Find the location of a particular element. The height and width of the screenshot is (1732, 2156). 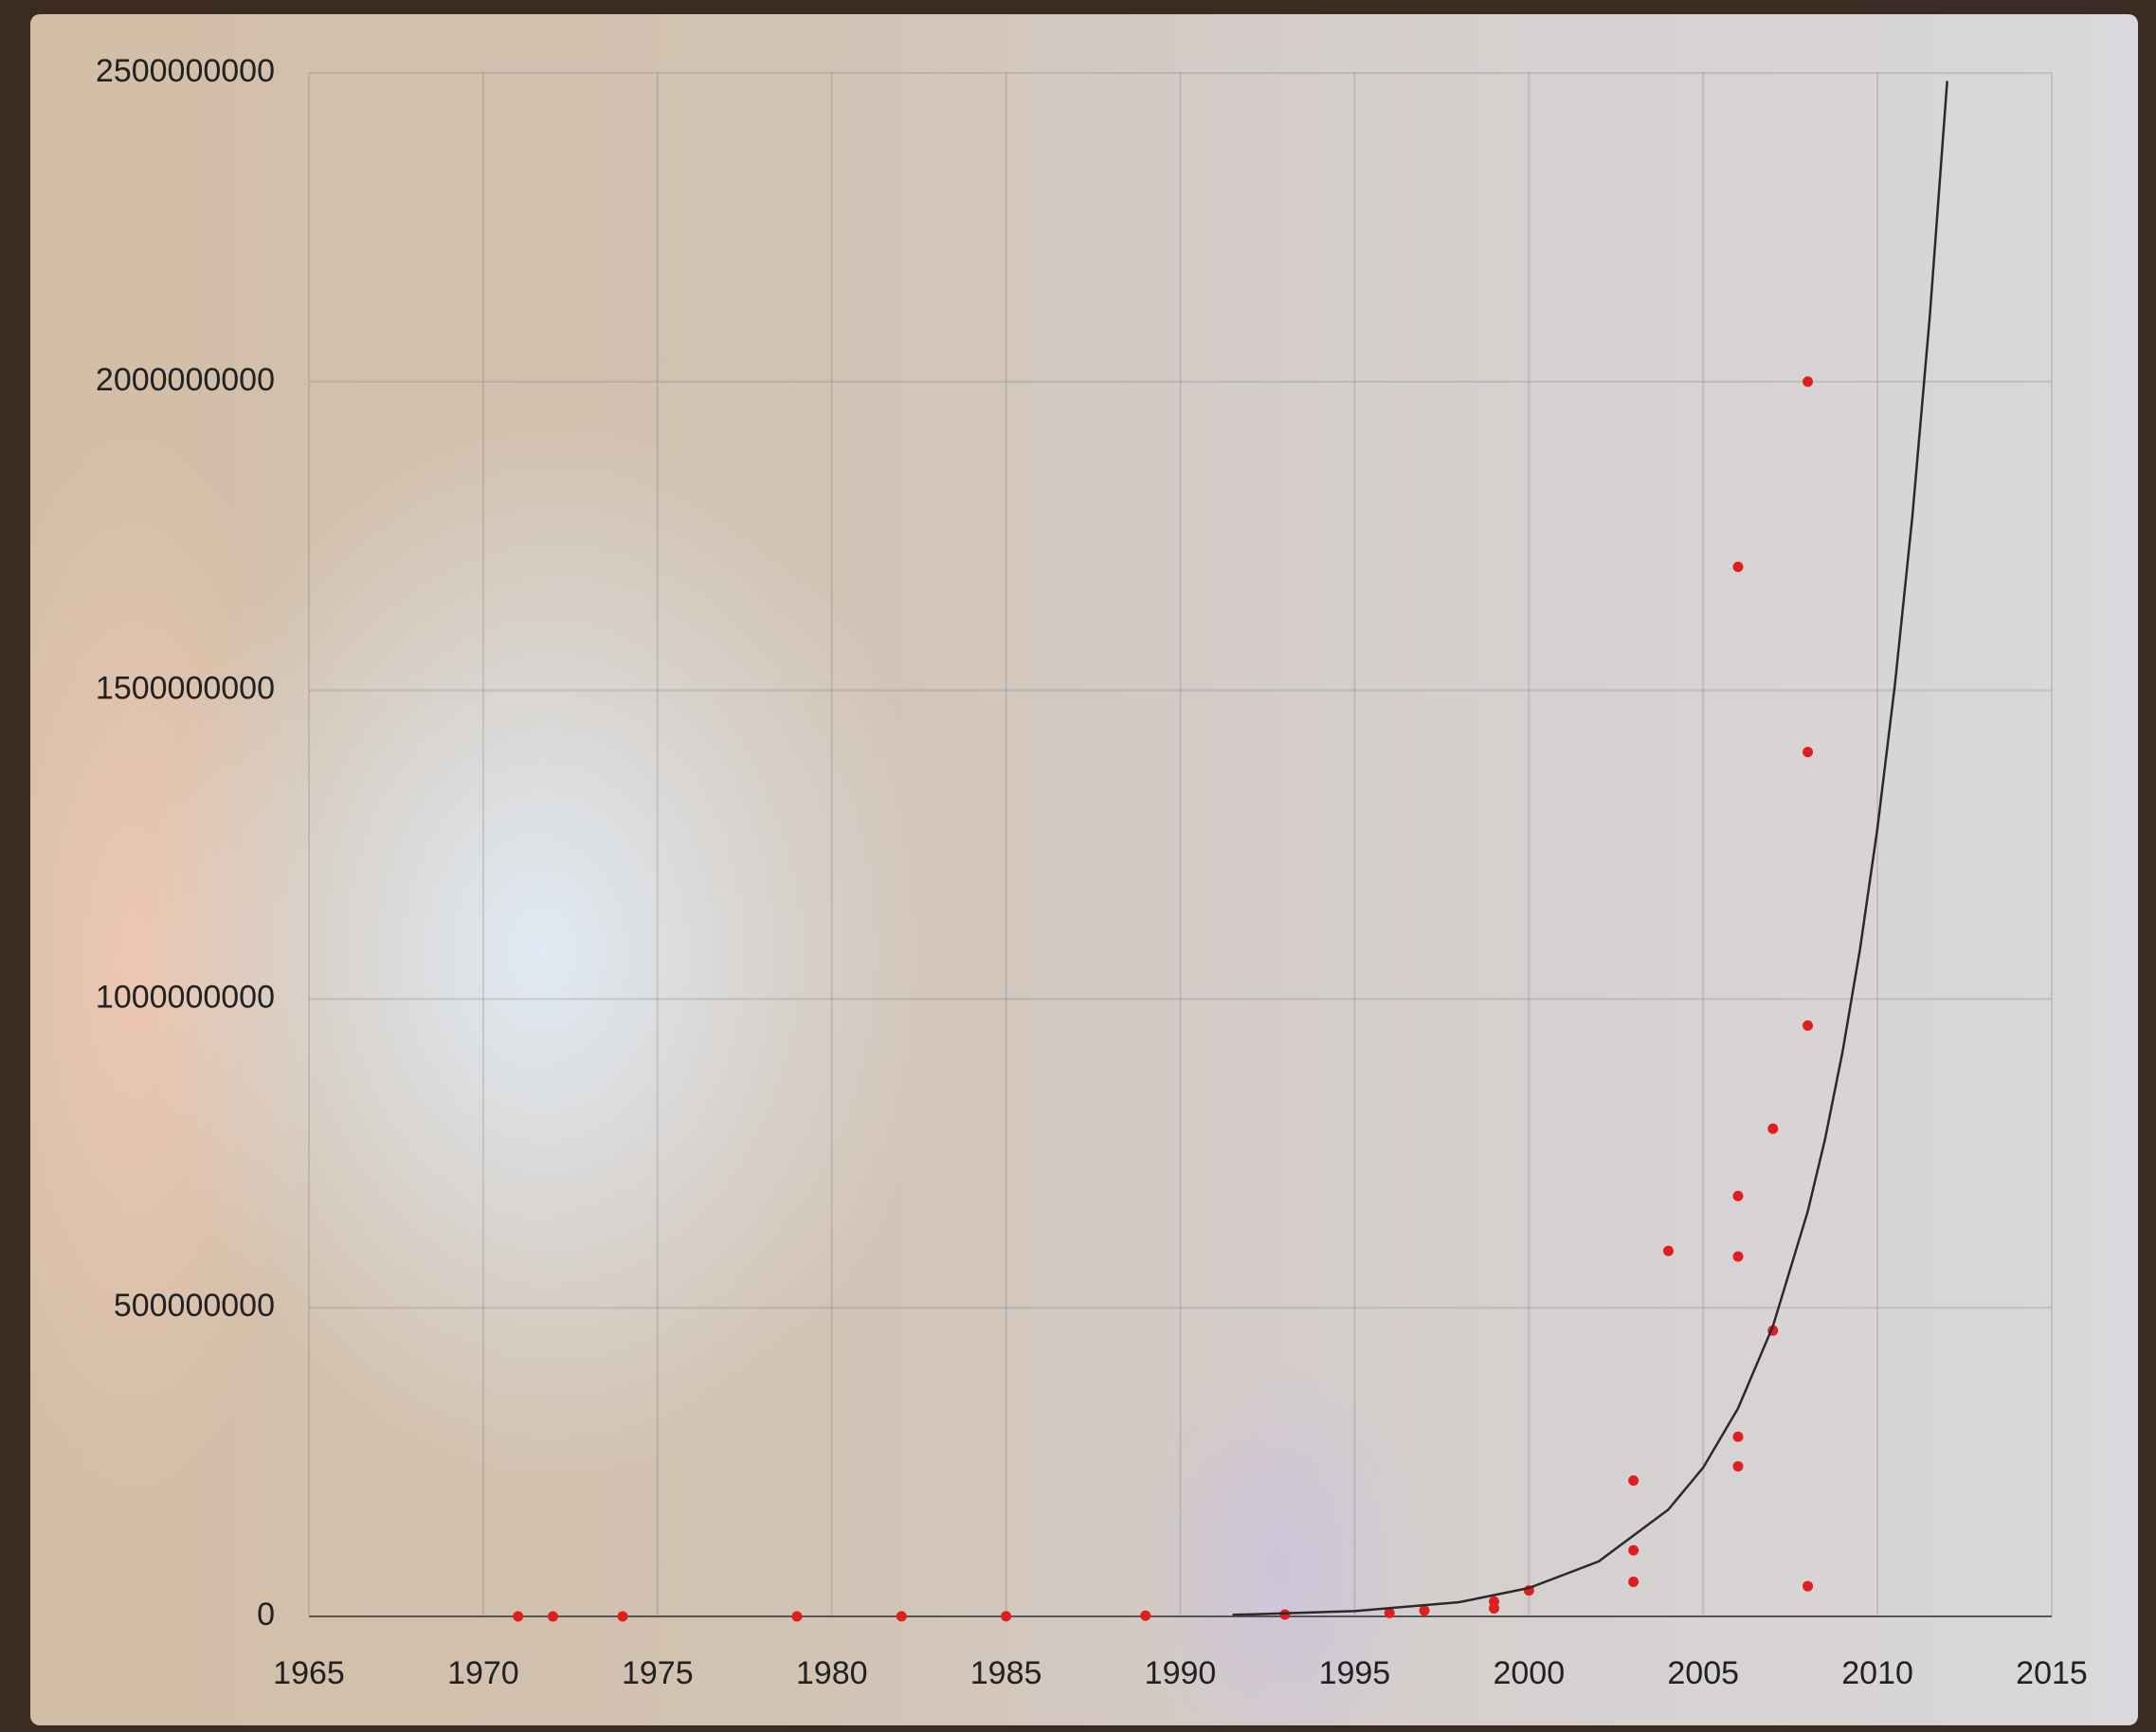

x-tick-label: 1980 is located at coordinates (832, 1673).